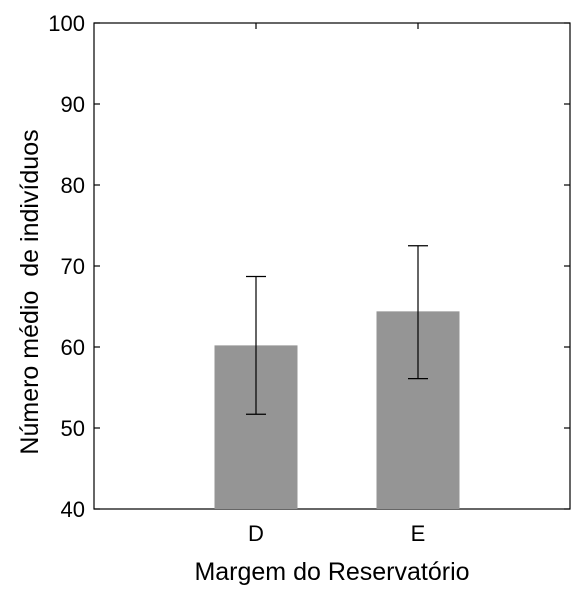  What do you see at coordinates (418, 533) in the screenshot?
I see `x-tick-label-E: E` at bounding box center [418, 533].